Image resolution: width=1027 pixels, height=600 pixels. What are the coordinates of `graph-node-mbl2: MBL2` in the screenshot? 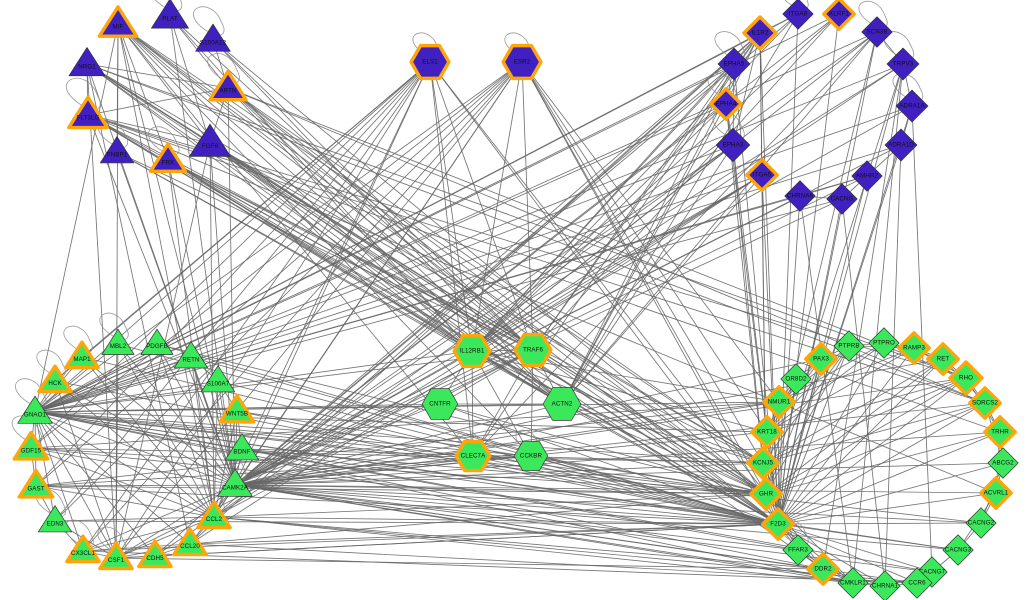 It's located at (118, 341).